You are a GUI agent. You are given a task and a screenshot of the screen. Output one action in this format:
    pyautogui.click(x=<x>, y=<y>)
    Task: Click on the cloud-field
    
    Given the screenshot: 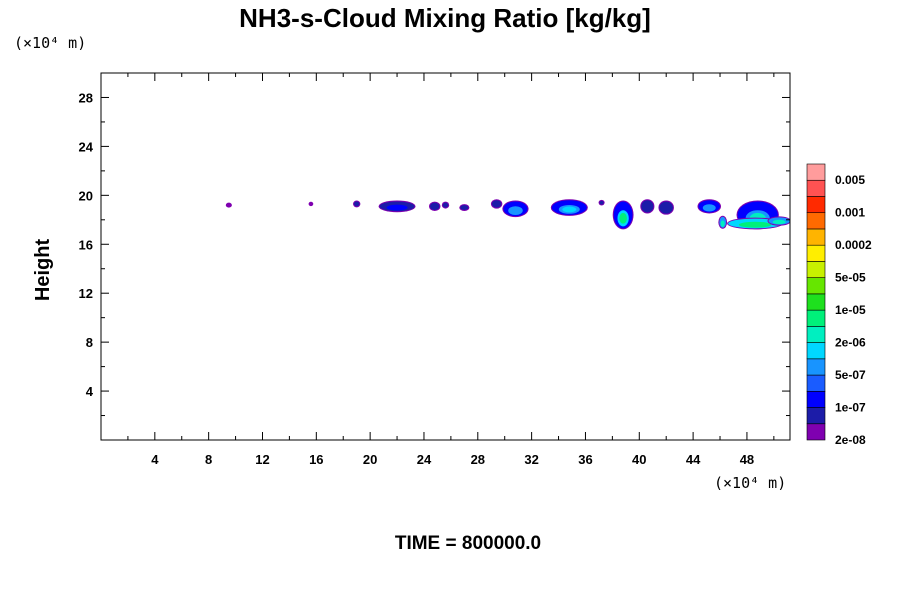 What is the action you would take?
    pyautogui.click(x=507, y=214)
    